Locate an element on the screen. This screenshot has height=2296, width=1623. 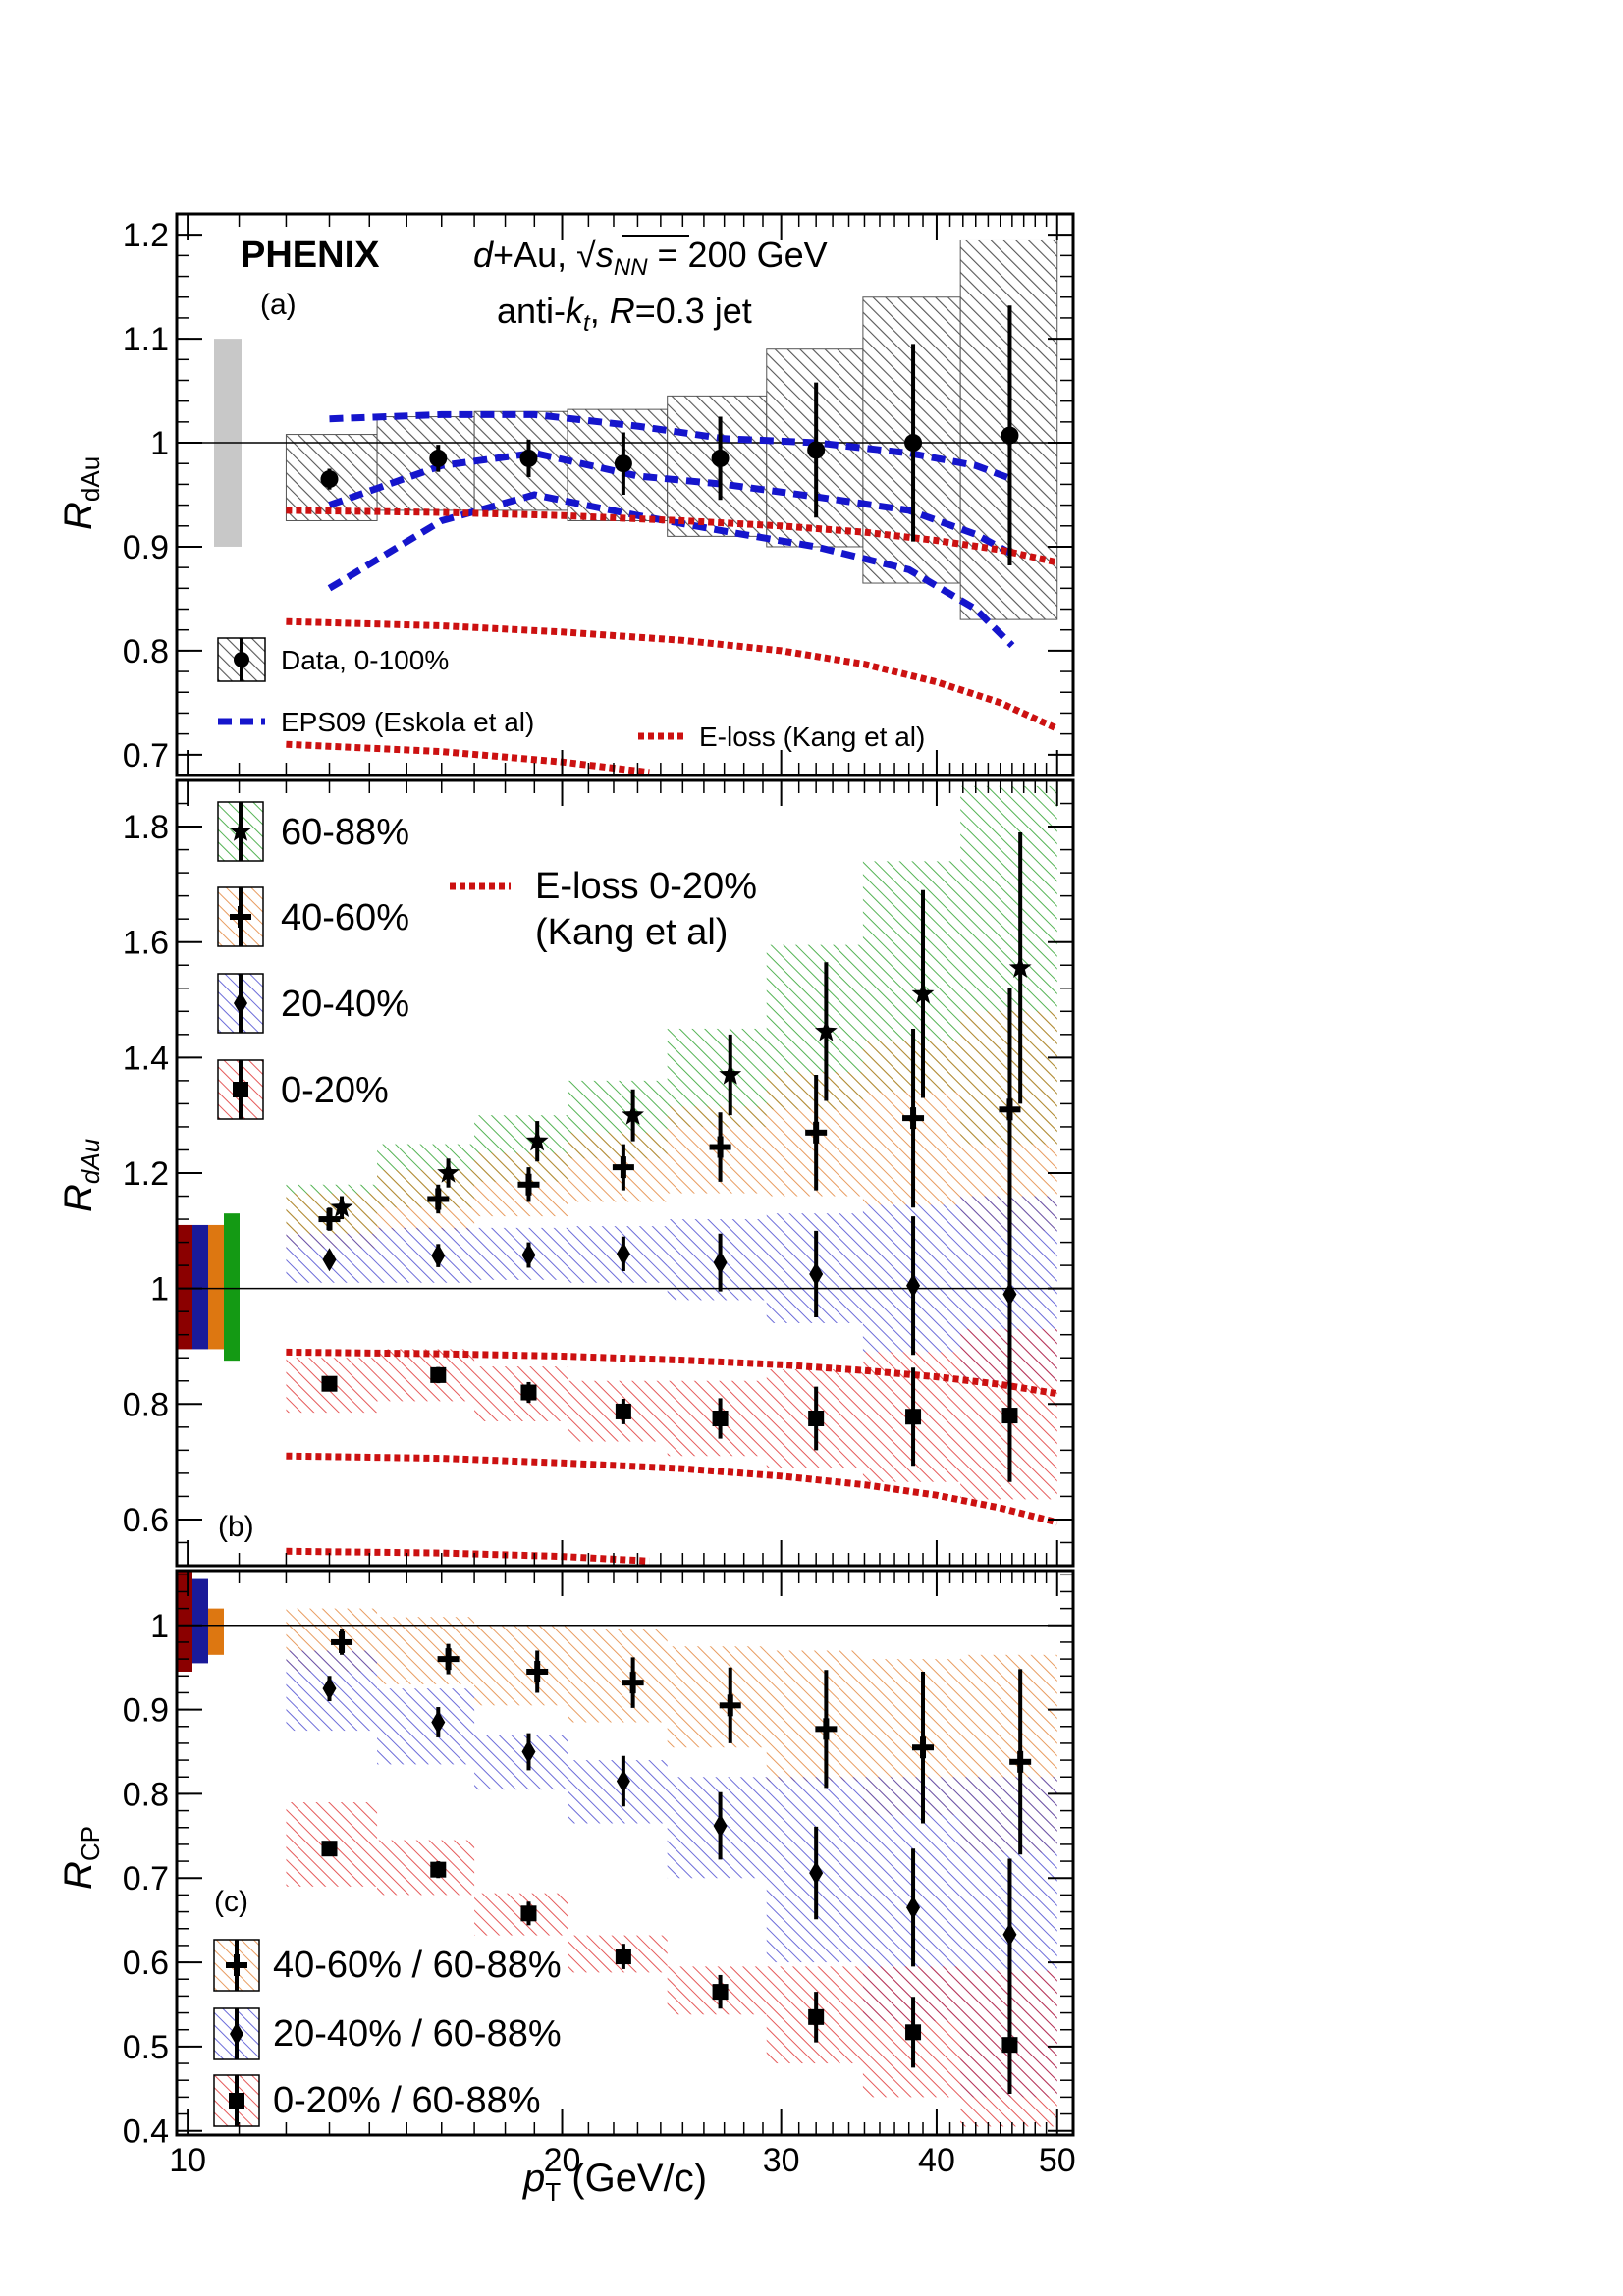
y-tick-label: 1.4 is located at coordinates (146, 1059).